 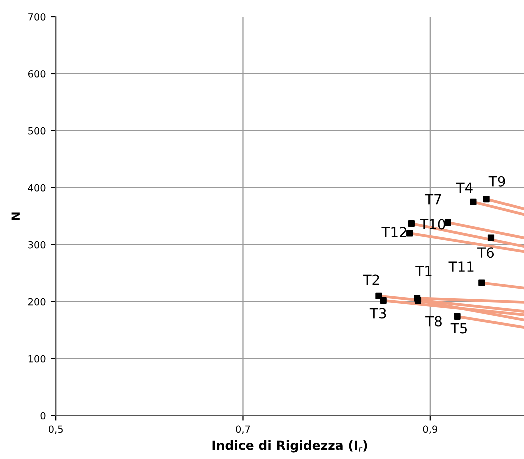 What do you see at coordinates (43, 416) in the screenshot?
I see `y-tick-label: 0` at bounding box center [43, 416].